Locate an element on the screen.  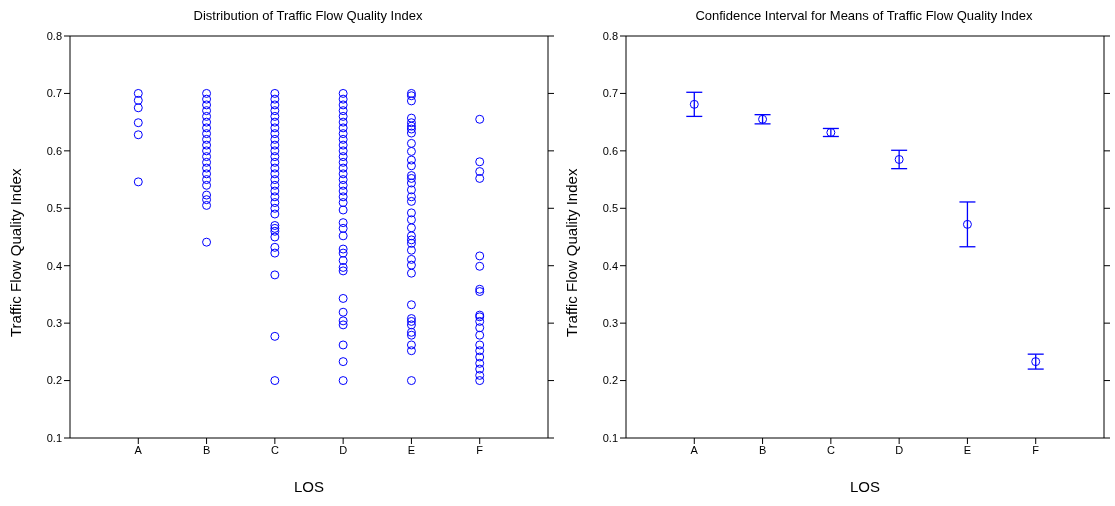
chart-title: Distribution of Traffic Flow Quality Index is located at coordinates (308, 16).